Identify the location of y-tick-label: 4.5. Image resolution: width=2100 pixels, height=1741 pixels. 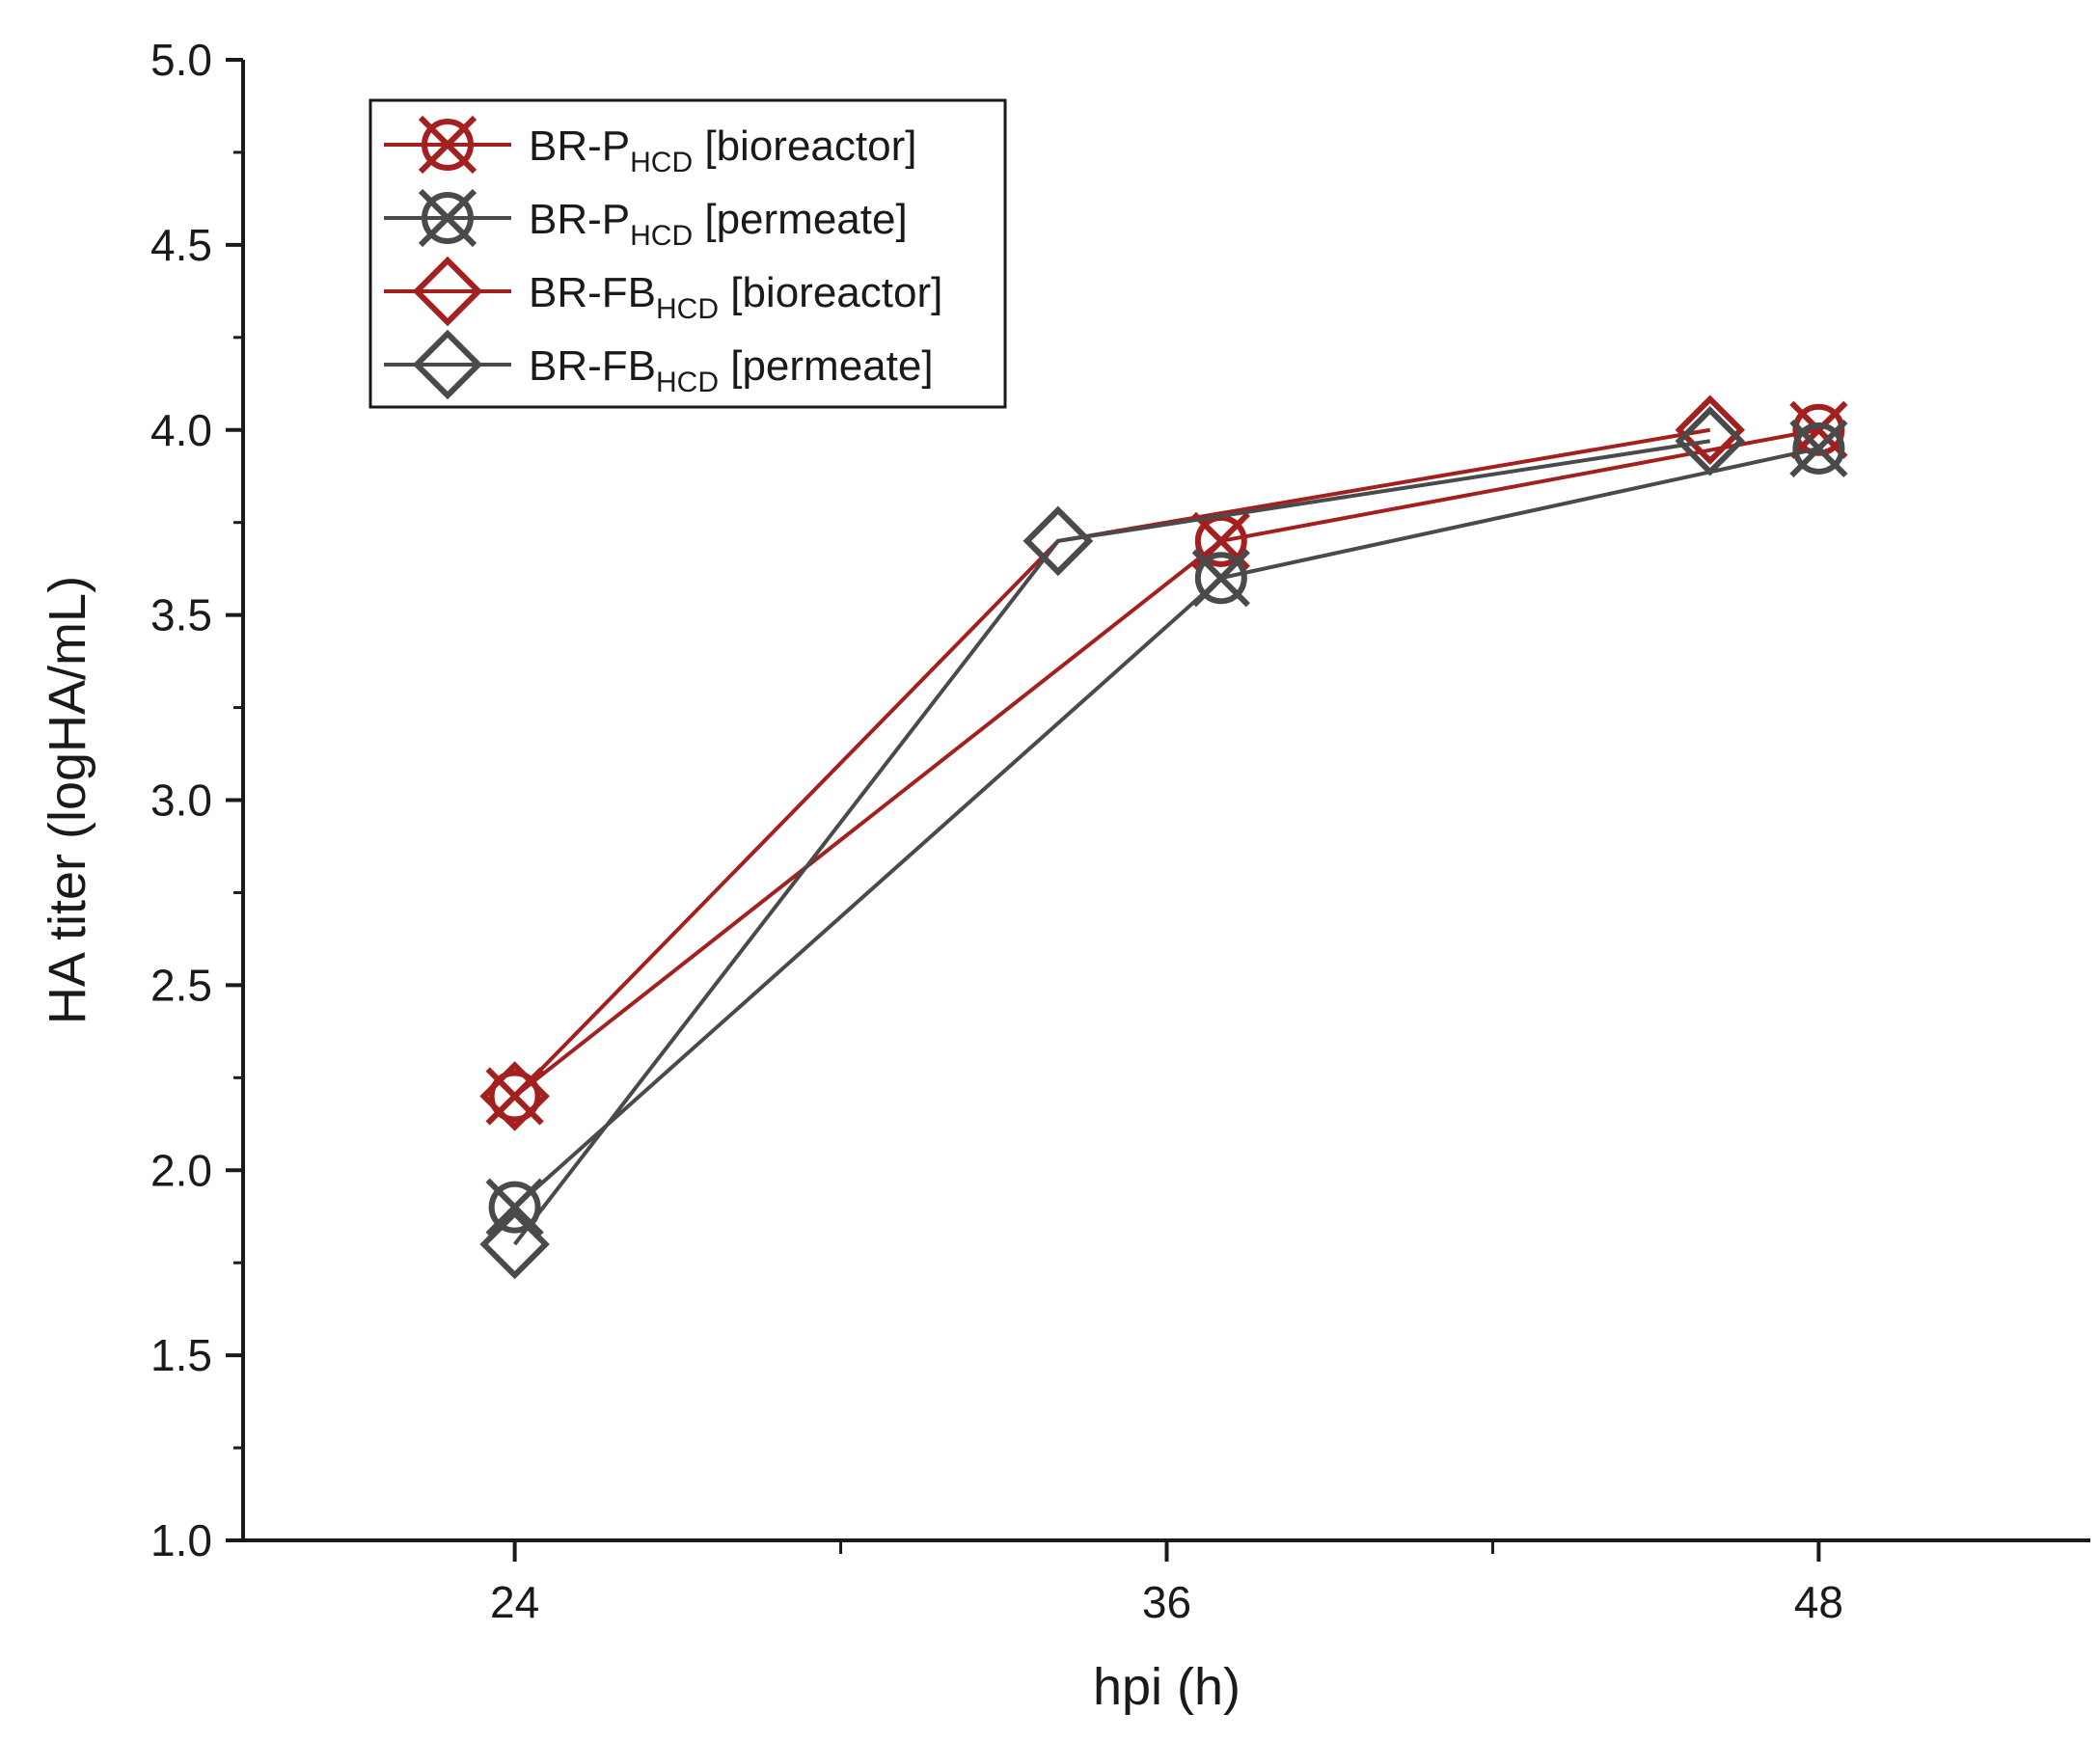
(181, 245).